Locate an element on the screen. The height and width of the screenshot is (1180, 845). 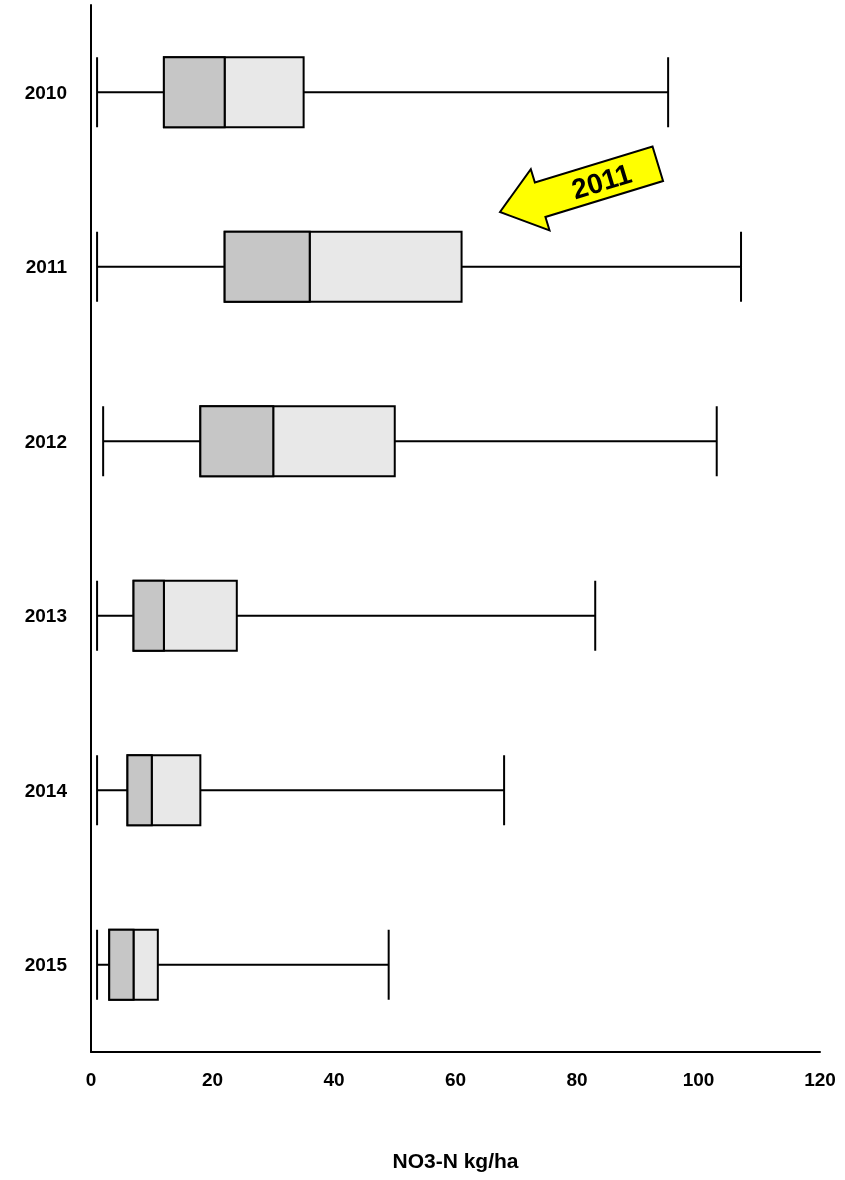
x-axis-title: NO3-N kg/ha is located at coordinates (455, 1160).